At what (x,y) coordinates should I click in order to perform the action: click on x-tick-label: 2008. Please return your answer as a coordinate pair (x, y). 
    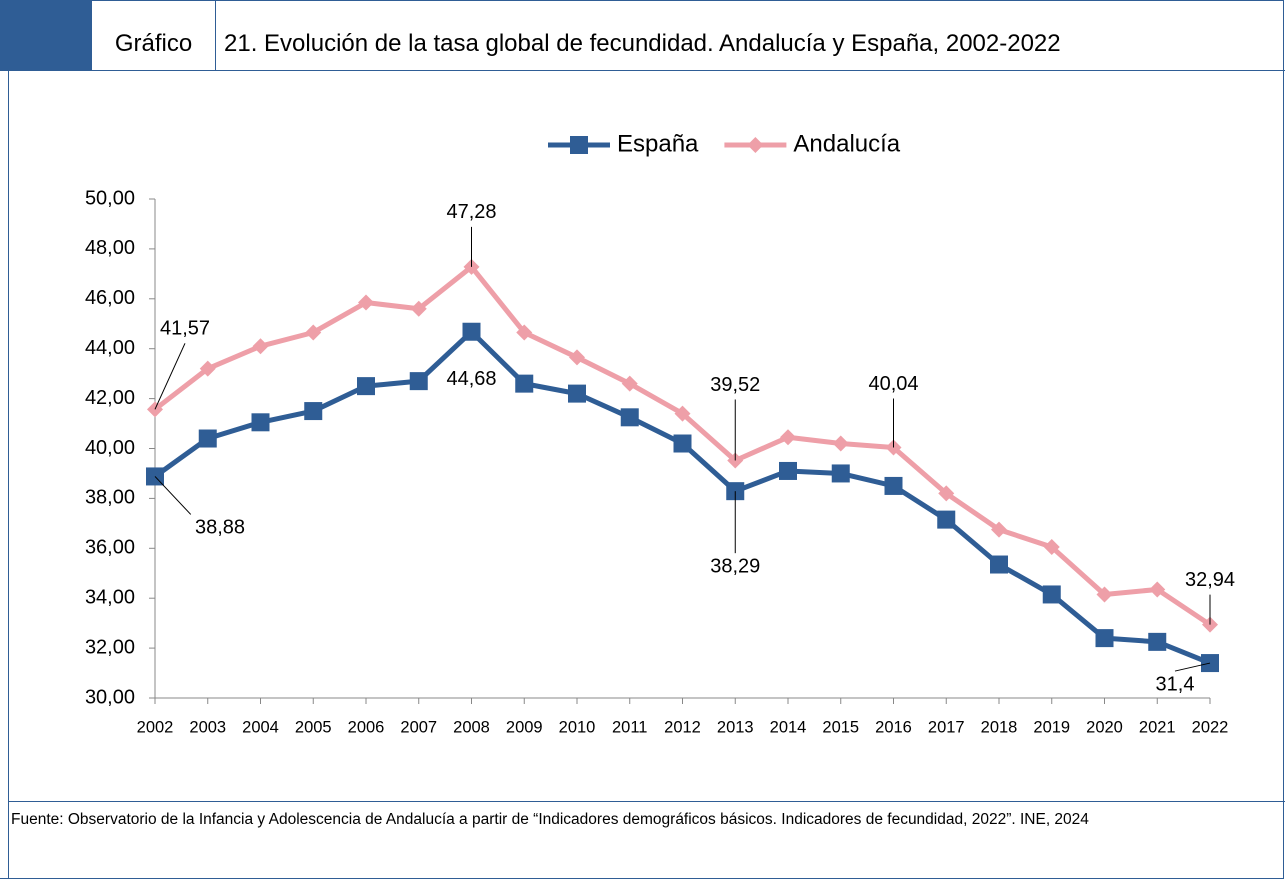
    Looking at the image, I should click on (471, 727).